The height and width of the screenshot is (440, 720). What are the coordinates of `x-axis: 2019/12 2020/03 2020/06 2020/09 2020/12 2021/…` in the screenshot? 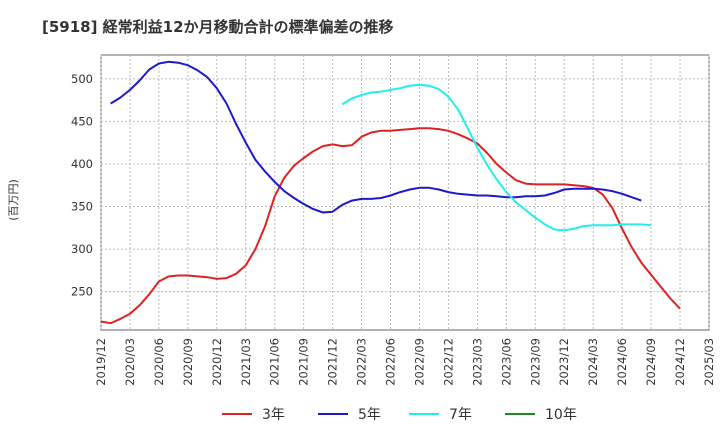 It's located at (405, 362).